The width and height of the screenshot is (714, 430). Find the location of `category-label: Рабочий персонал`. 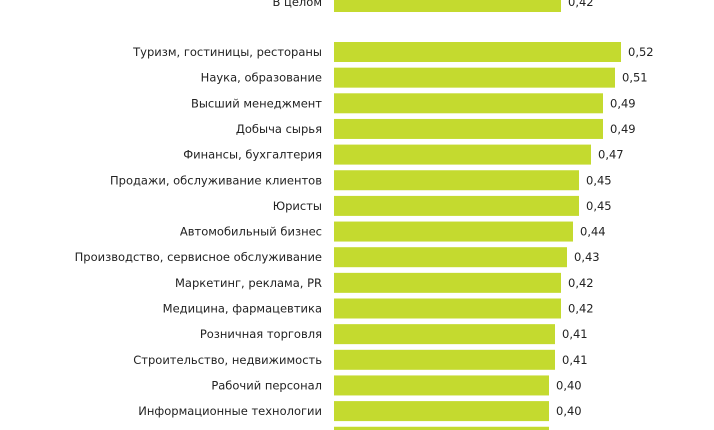

category-label: Рабочий персонал is located at coordinates (266, 385).